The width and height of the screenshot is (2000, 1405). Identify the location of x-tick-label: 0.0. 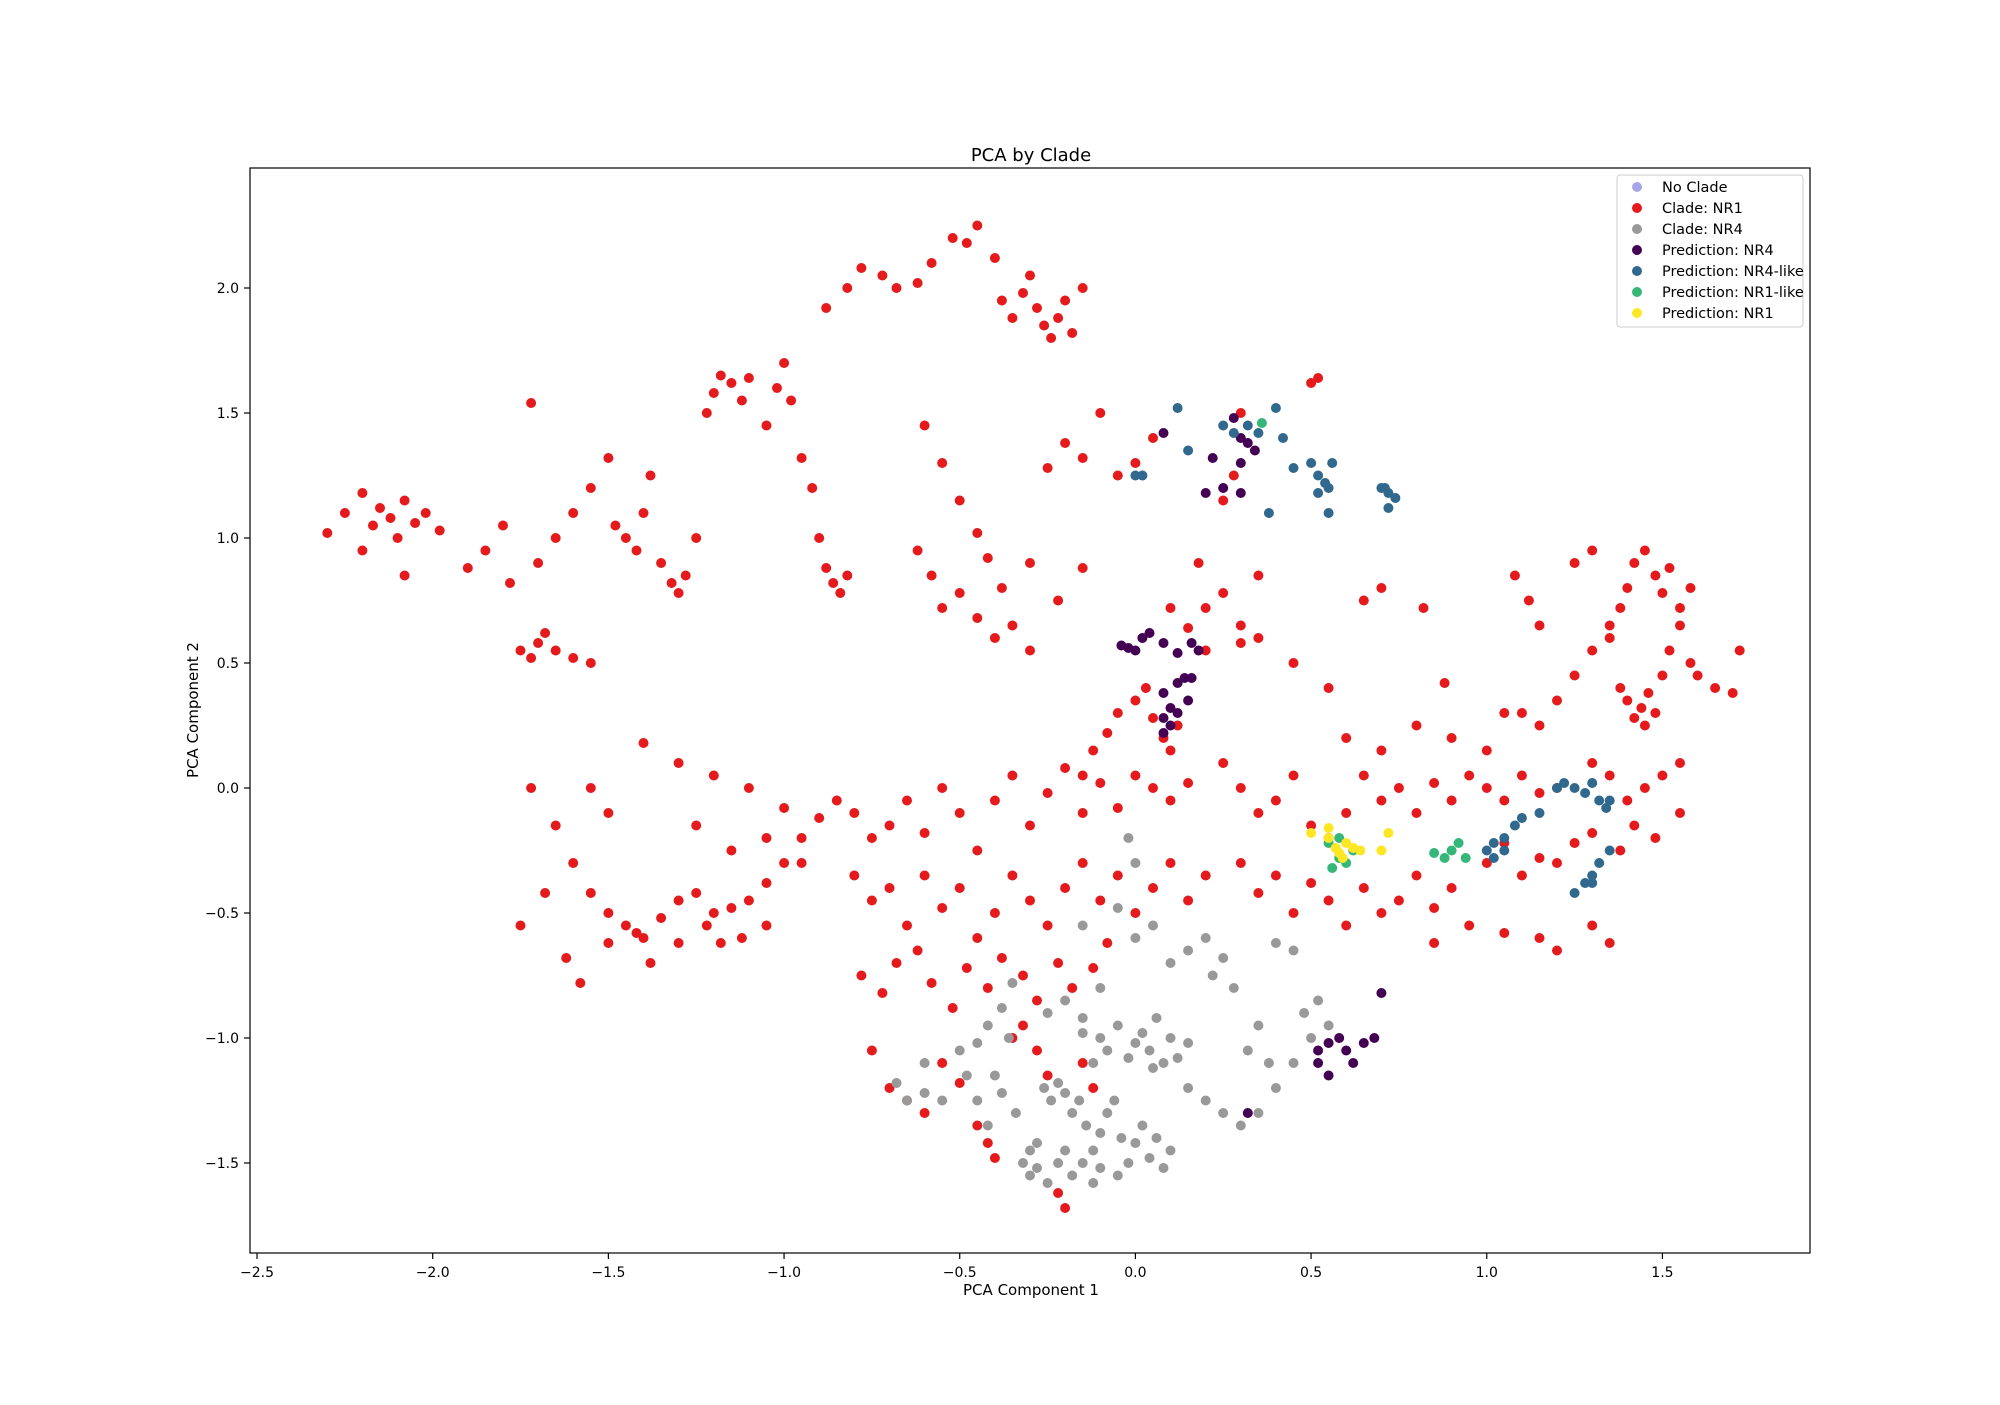
(1135, 1273).